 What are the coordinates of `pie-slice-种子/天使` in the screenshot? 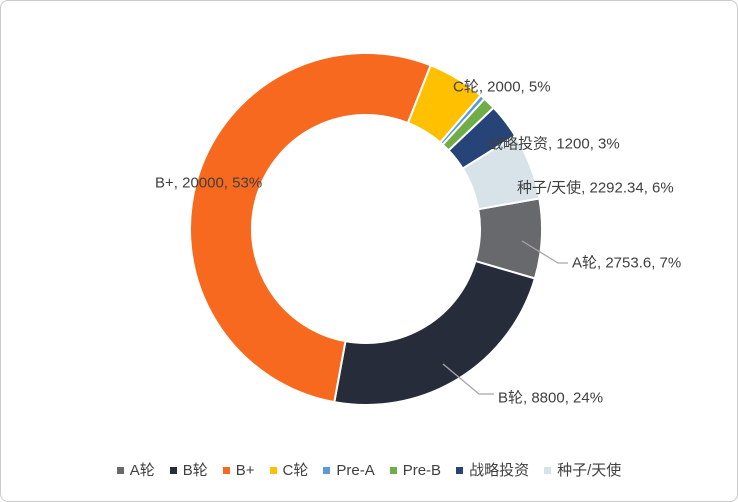 It's located at (501, 172).